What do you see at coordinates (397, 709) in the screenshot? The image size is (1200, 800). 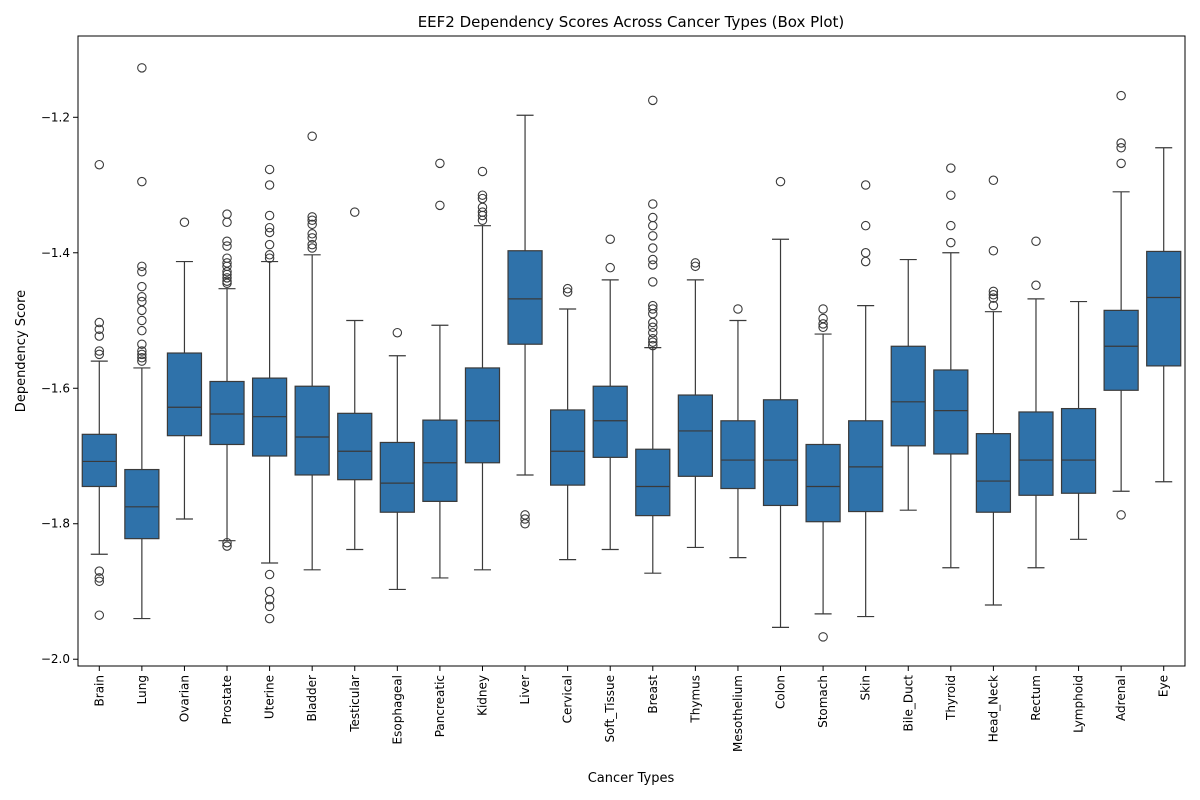 I see `x-tick-label: Esophageal` at bounding box center [397, 709].